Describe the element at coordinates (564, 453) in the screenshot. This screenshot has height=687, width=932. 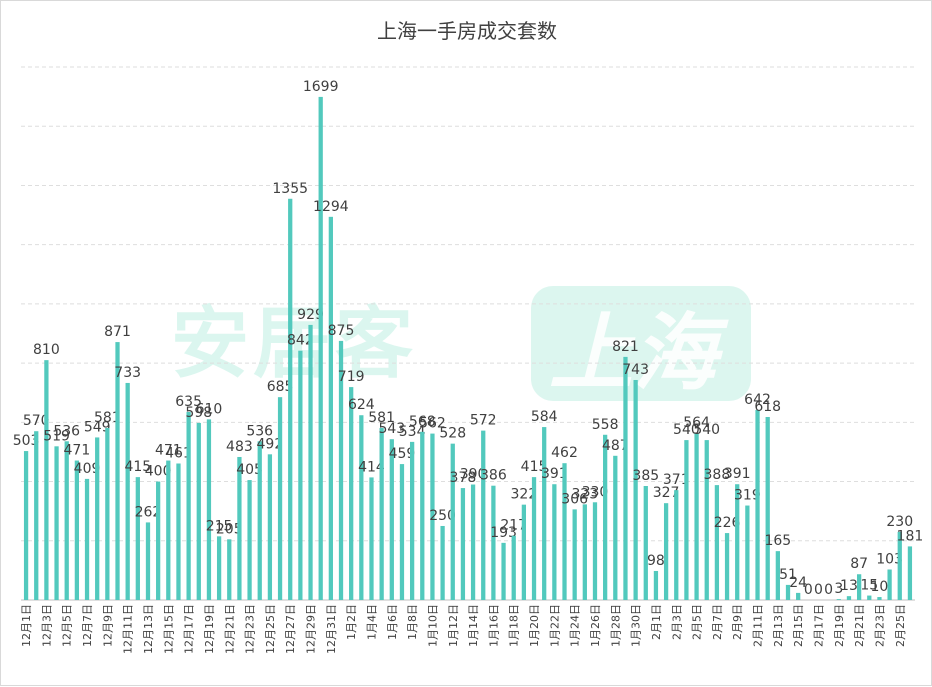
I see `value-label: 462` at that location.